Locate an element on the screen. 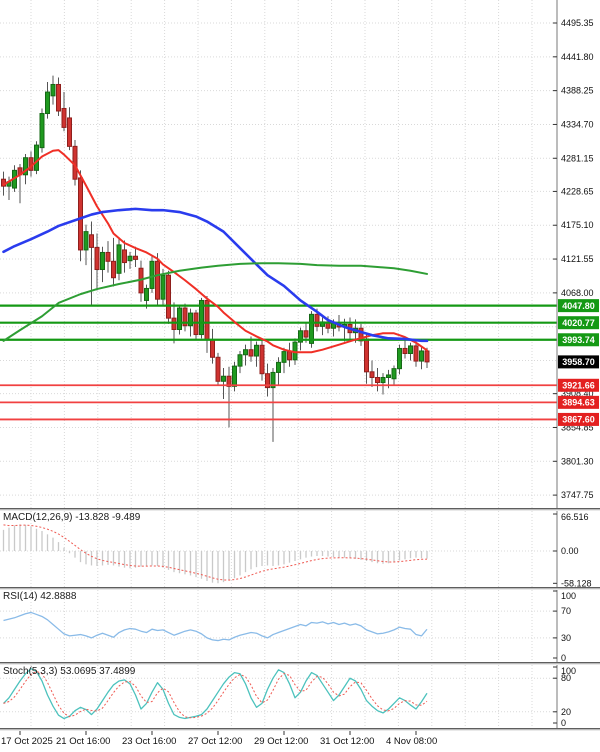 The width and height of the screenshot is (600, 752). macd-signal-line is located at coordinates (215, 552).